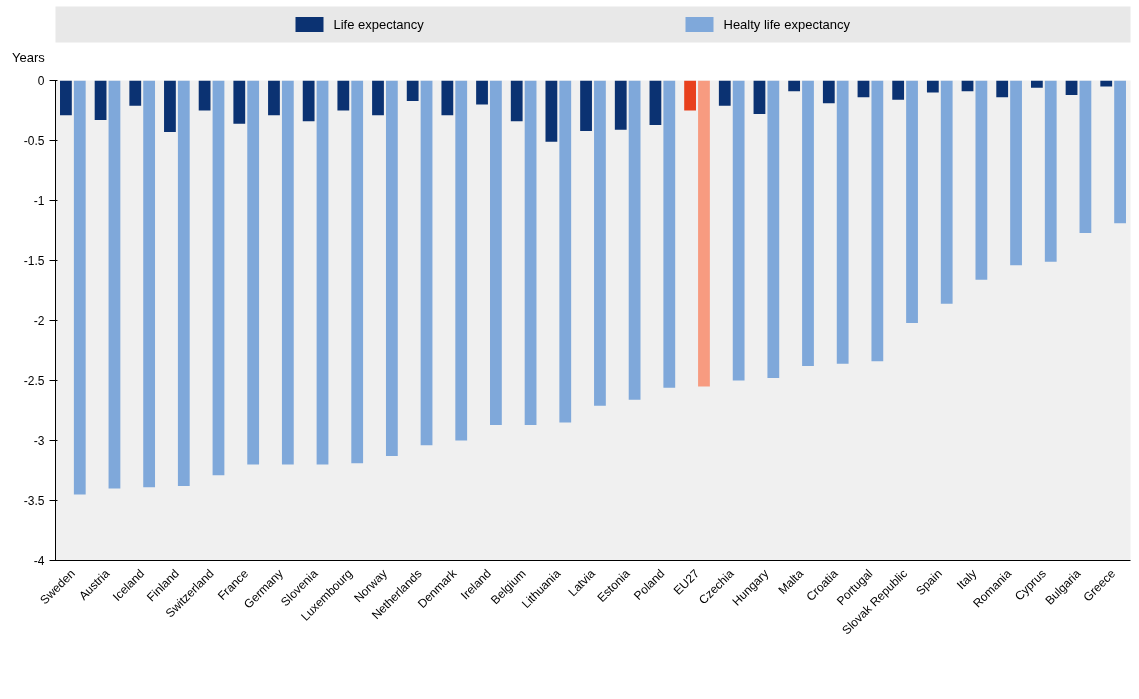 This screenshot has width=1139, height=699. I want to click on y-tick-label: -2, so click(39, 321).